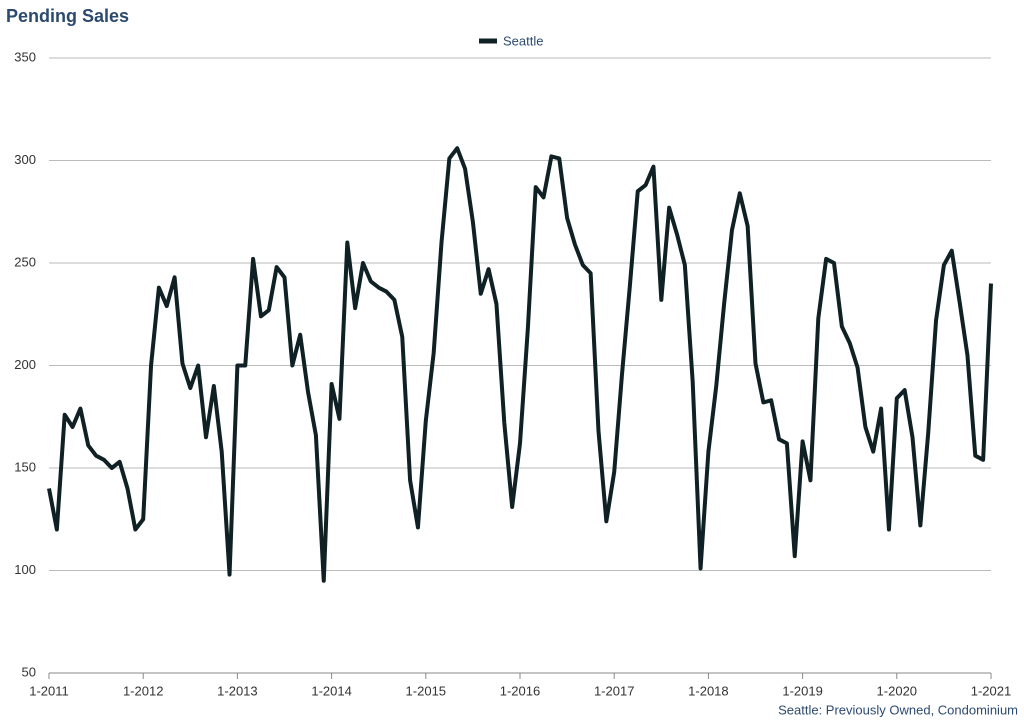 This screenshot has height=725, width=1024. Describe the element at coordinates (802, 690) in the screenshot. I see `x-tick-label: 1-2019` at that location.